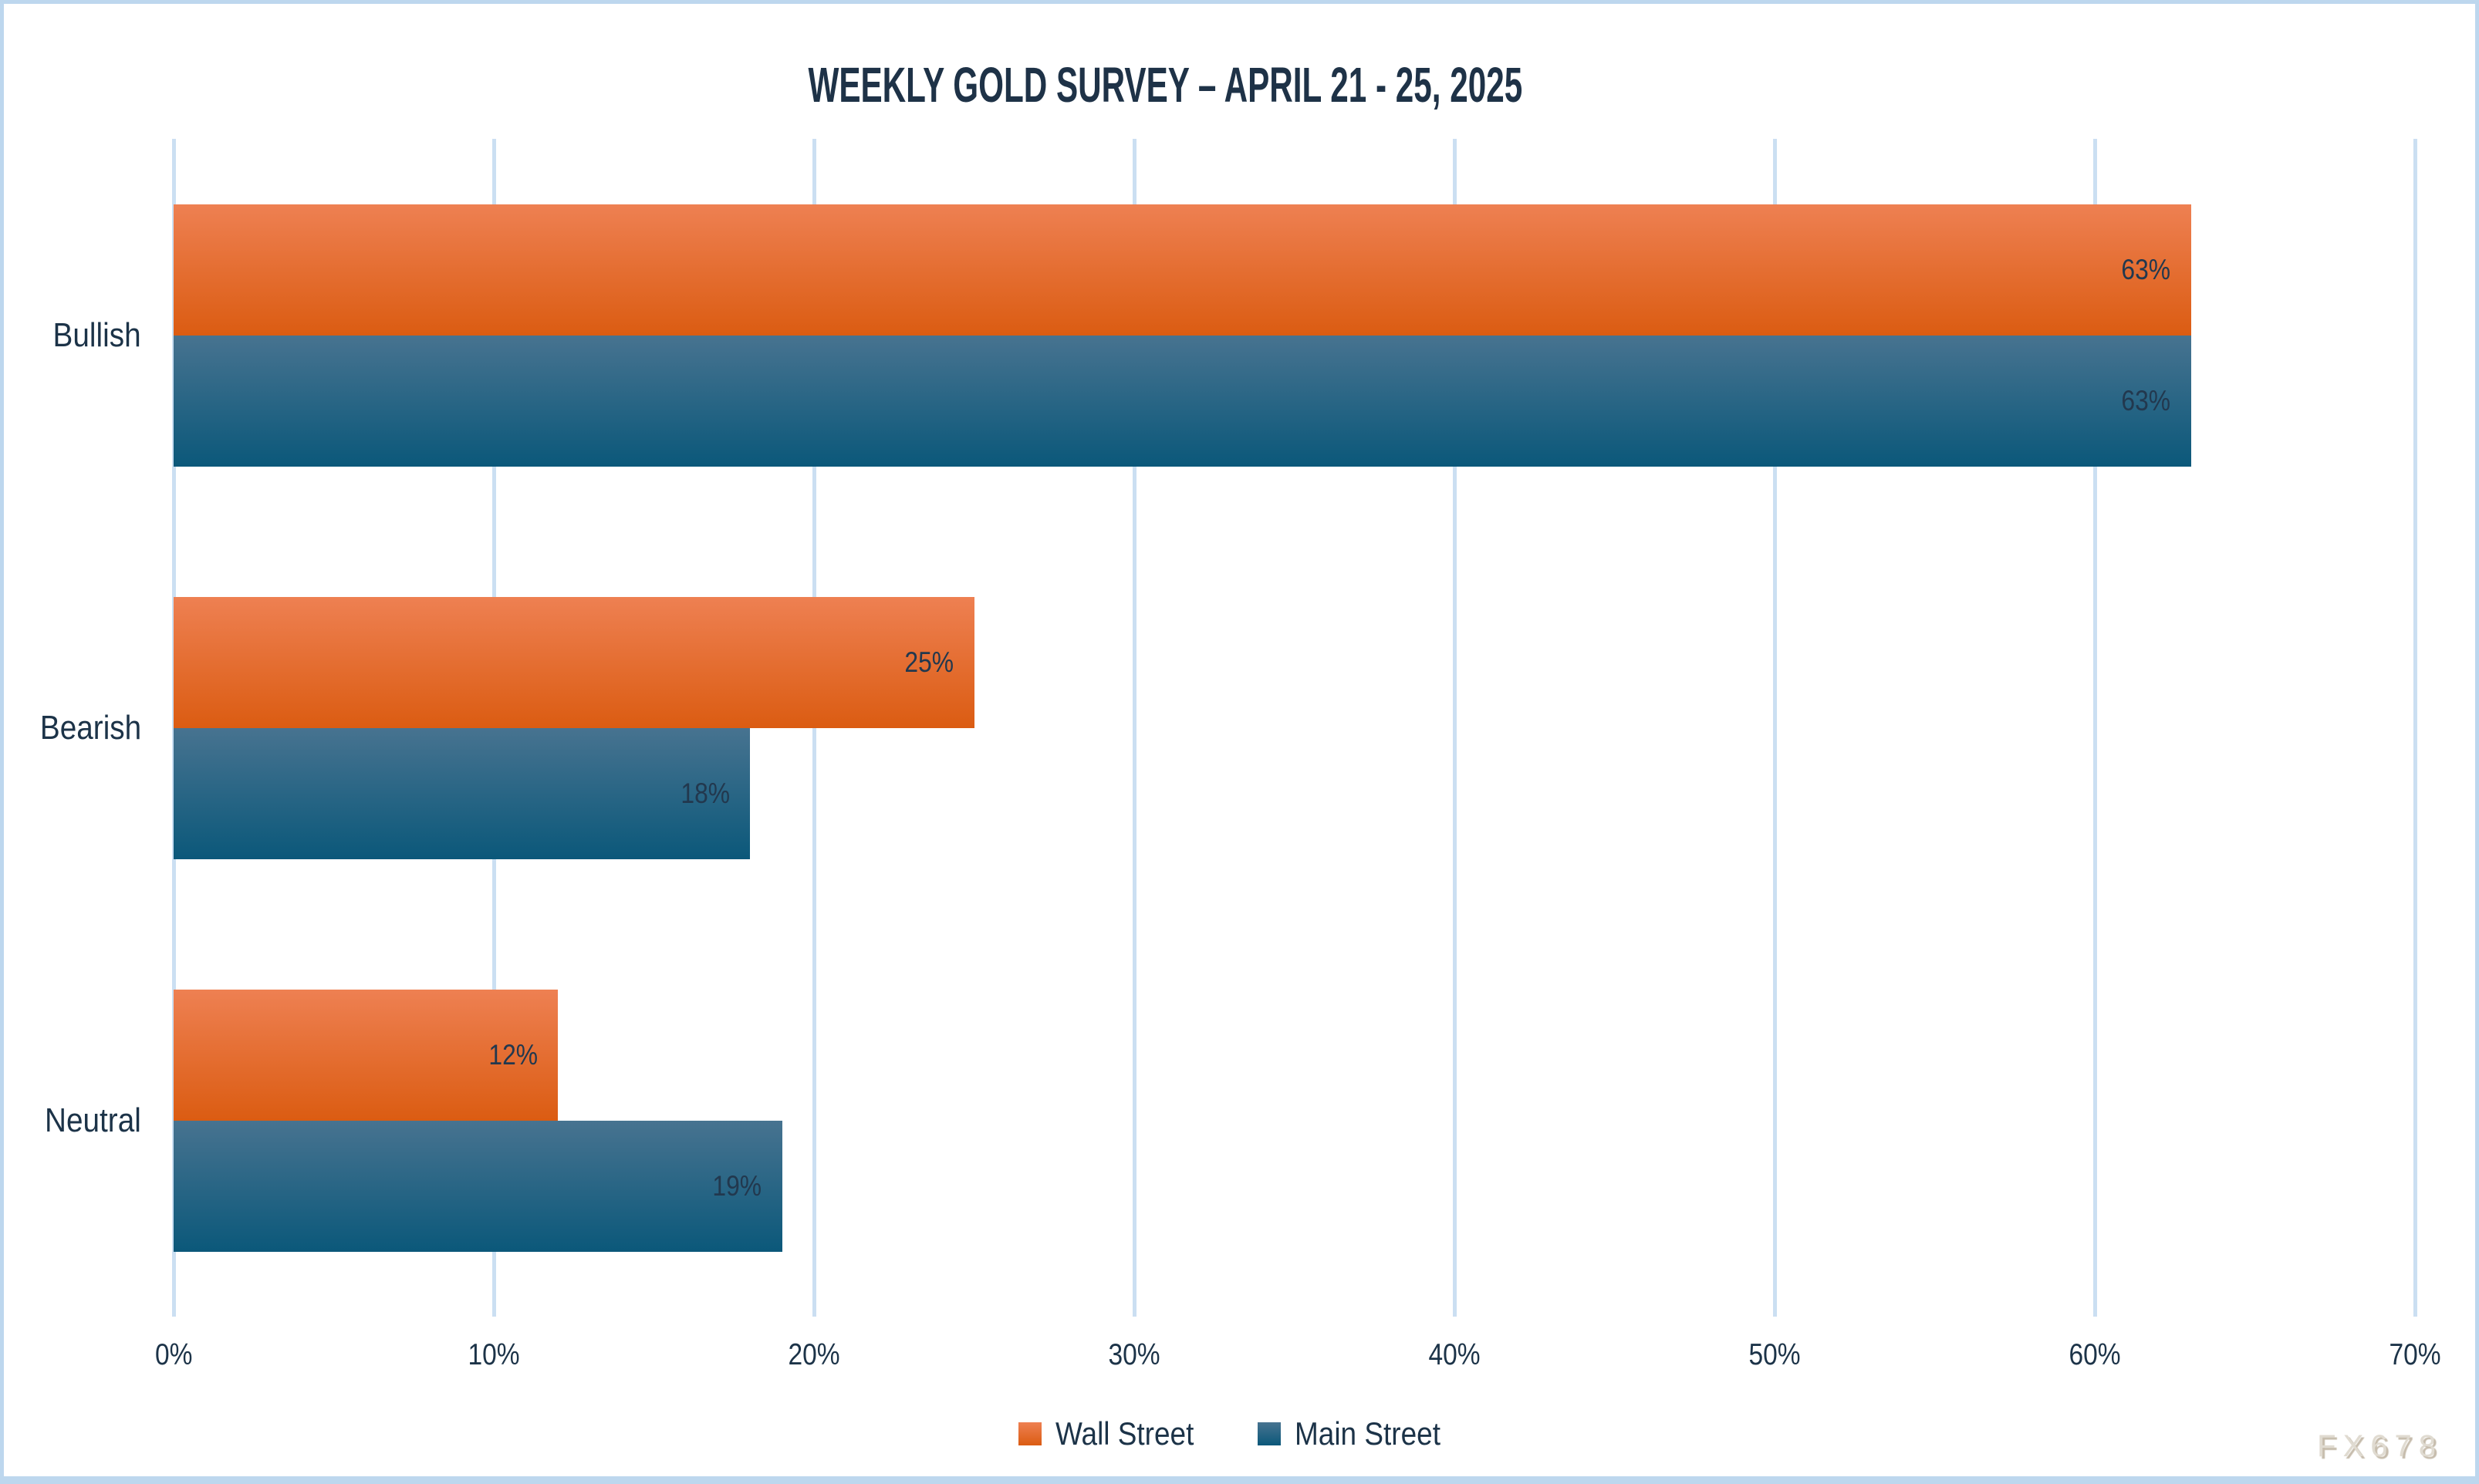 The height and width of the screenshot is (1484, 2479). I want to click on x-tick-label: 60%, so click(2094, 1355).